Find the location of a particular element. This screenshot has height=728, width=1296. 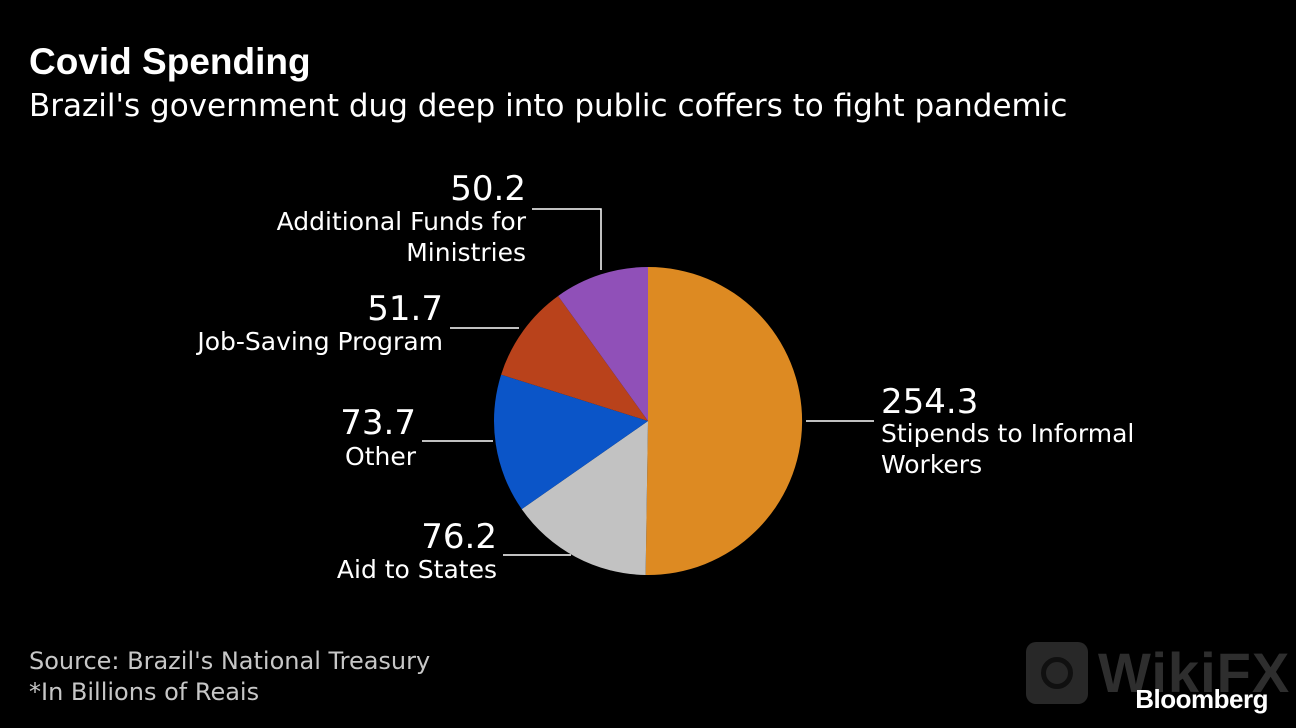

value-label-aid-to-states: 76.2 is located at coordinates (459, 537).